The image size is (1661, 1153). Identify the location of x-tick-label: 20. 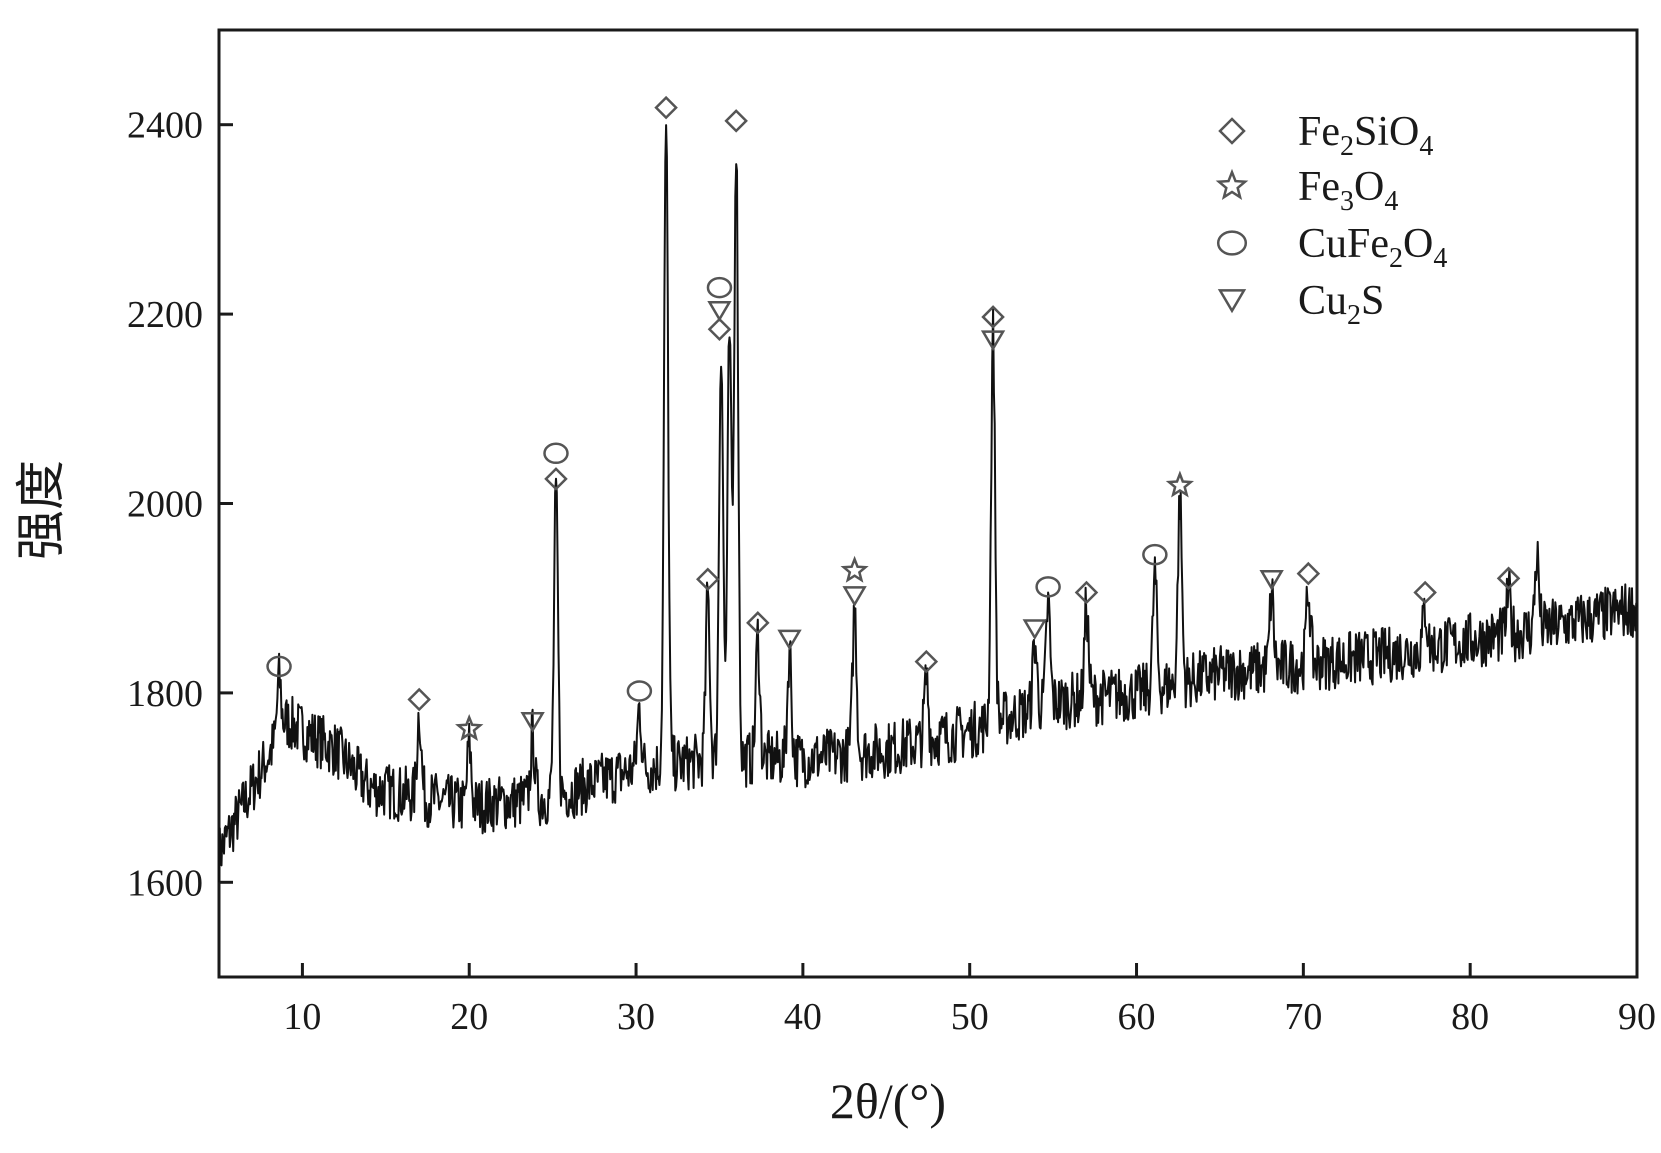
(469, 1017).